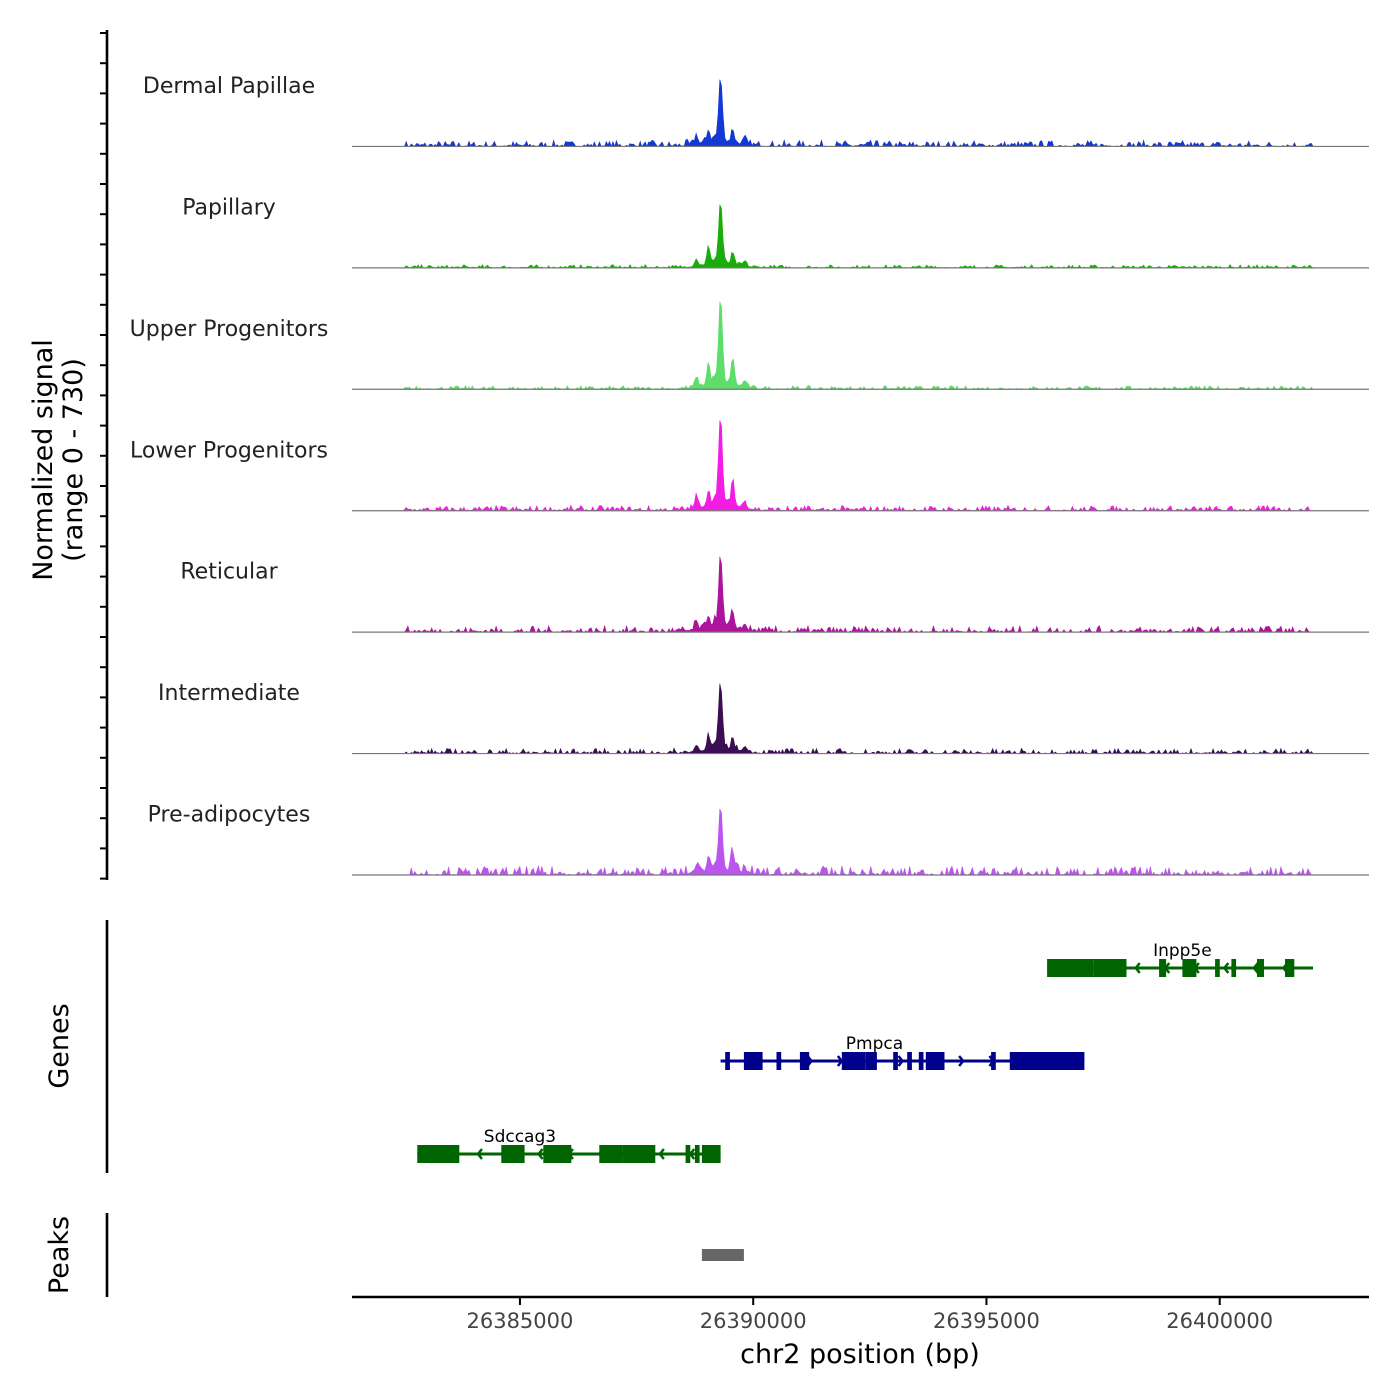 This screenshot has height=1400, width=1400. I want to click on genes-y-axis-title: Genes, so click(59, 1045).